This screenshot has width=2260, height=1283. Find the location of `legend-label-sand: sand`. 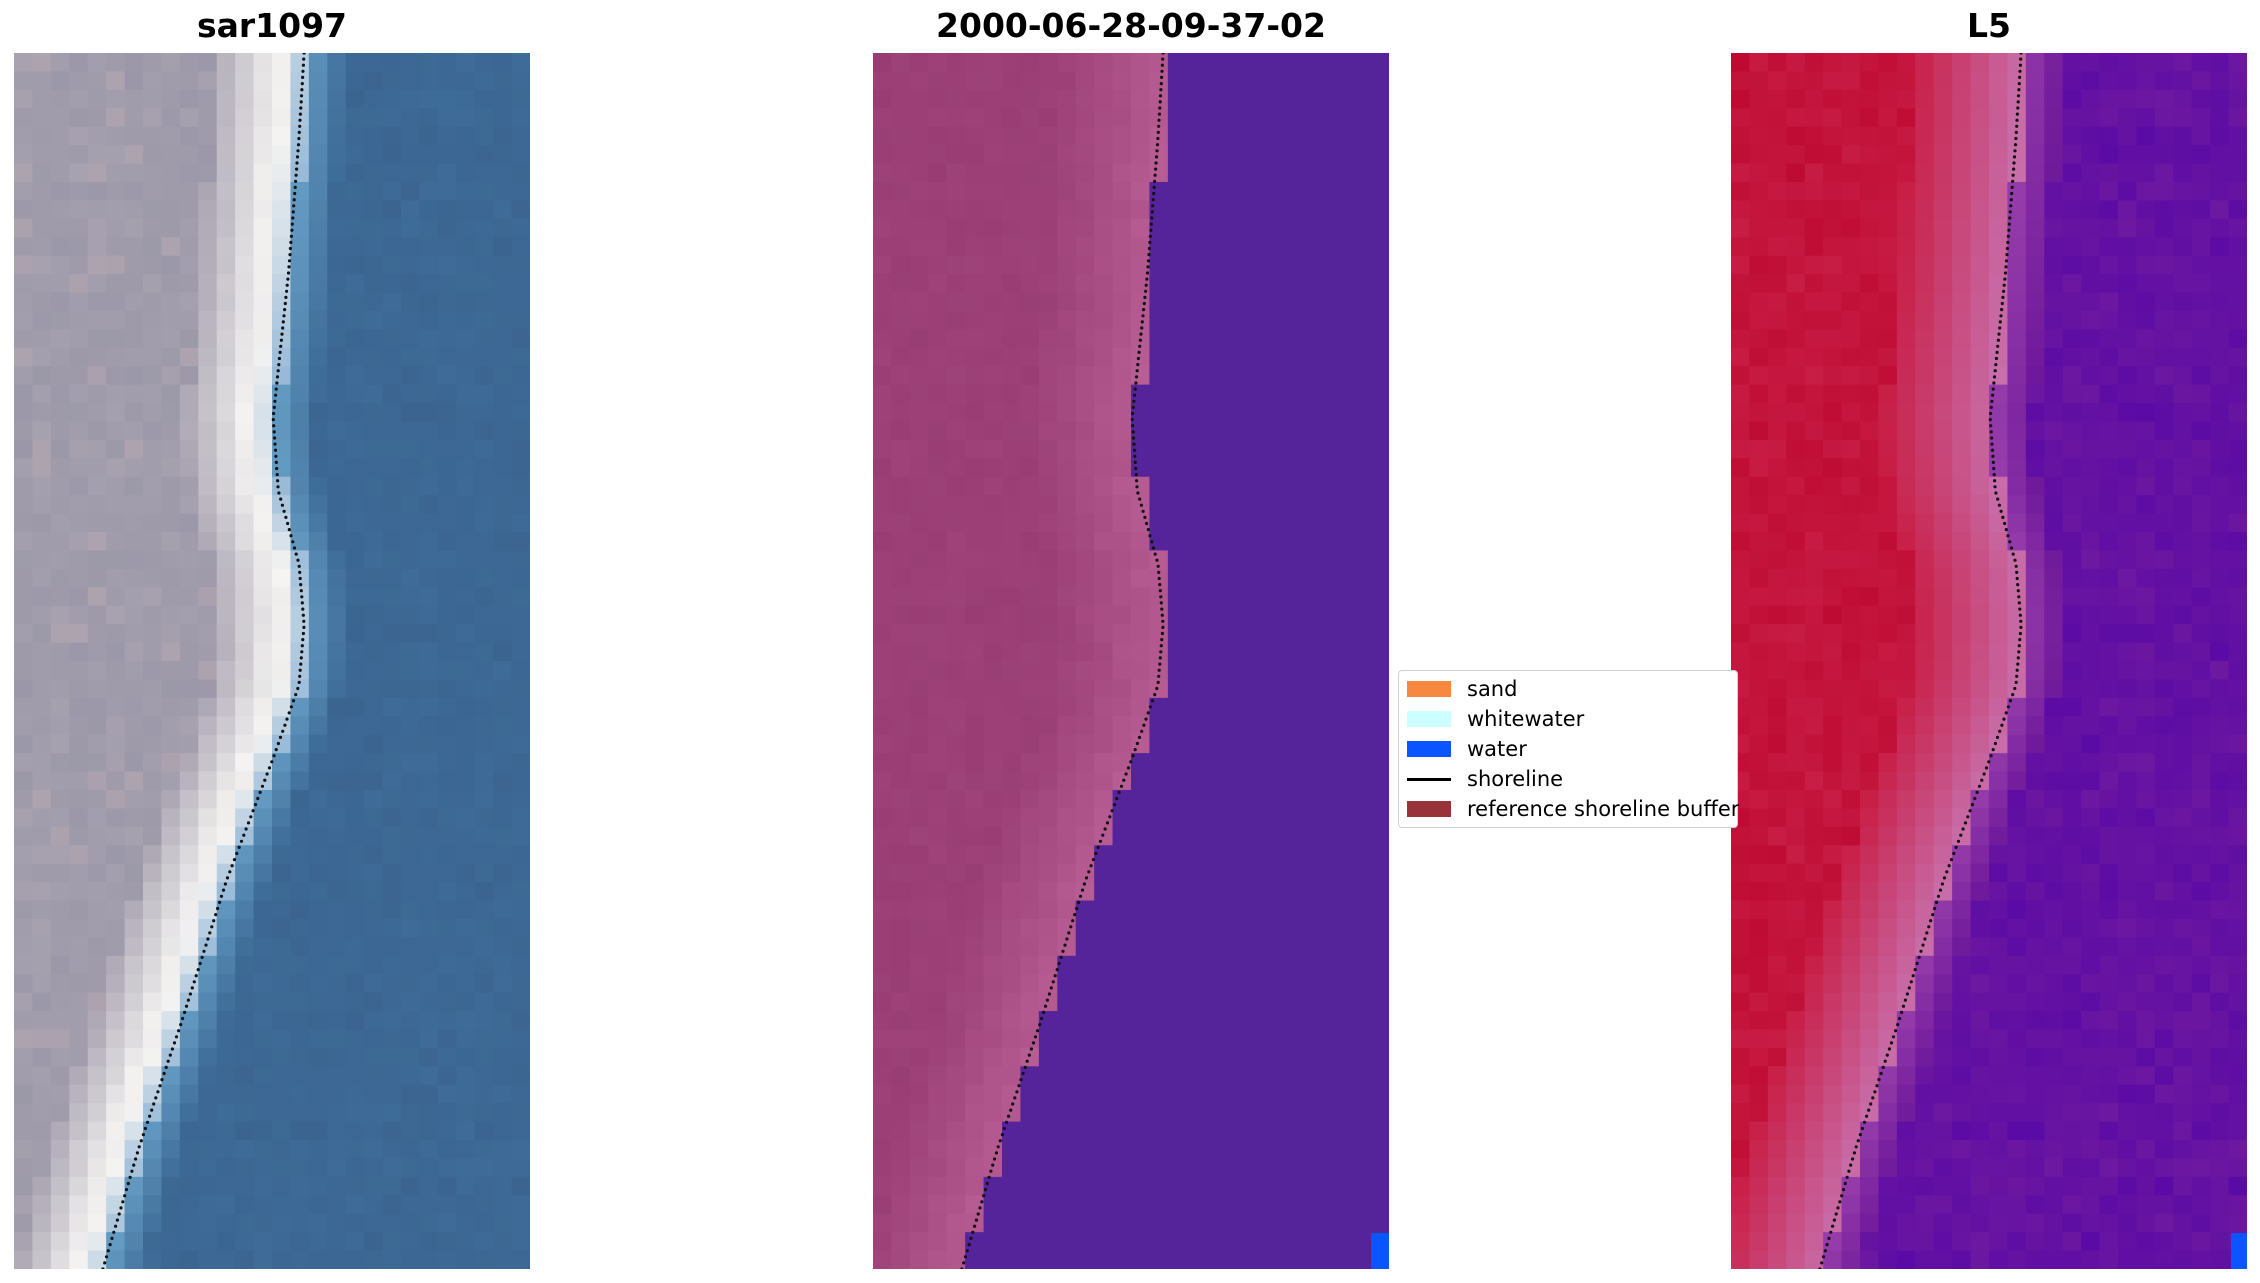

legend-label-sand: sand is located at coordinates (1492, 689).